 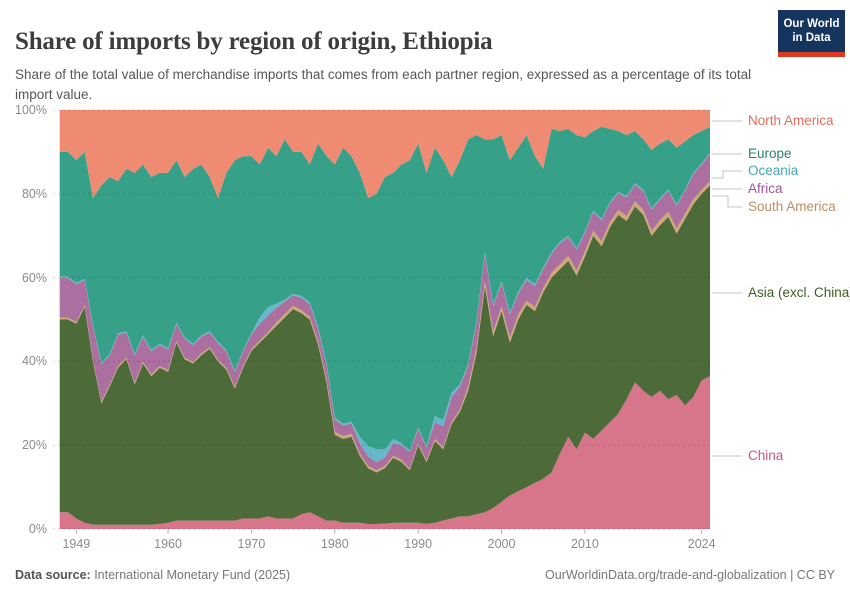 What do you see at coordinates (31, 110) in the screenshot?
I see `y-axis-label-100: 100%` at bounding box center [31, 110].